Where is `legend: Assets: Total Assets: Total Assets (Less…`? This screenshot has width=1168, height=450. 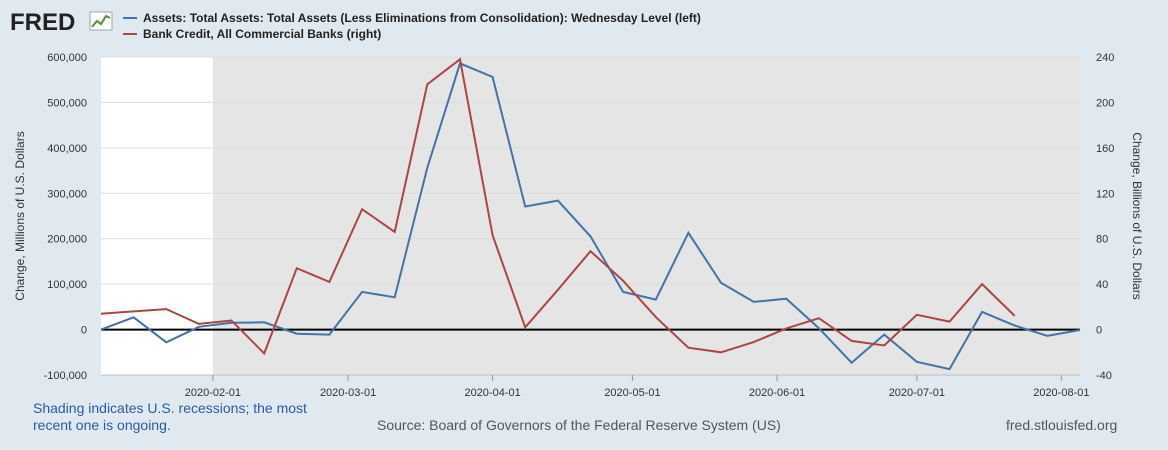
legend: Assets: Total Assets: Total Assets (Less… is located at coordinates (412, 26).